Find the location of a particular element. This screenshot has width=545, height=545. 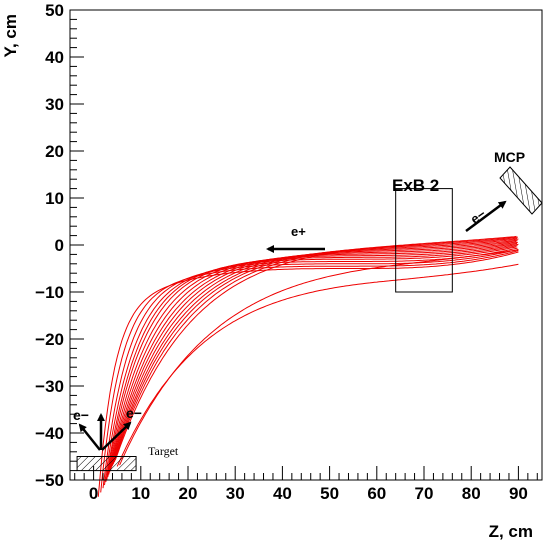

y-tick-label: 50 is located at coordinates (54, 10).